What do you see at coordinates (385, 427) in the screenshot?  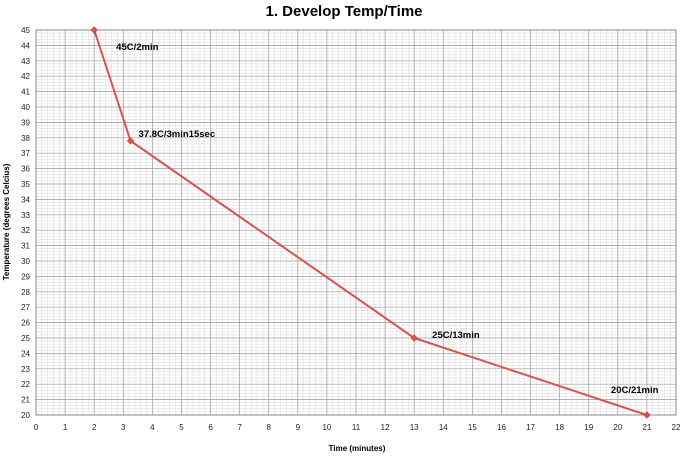 I see `x-tick-label: 12` at bounding box center [385, 427].